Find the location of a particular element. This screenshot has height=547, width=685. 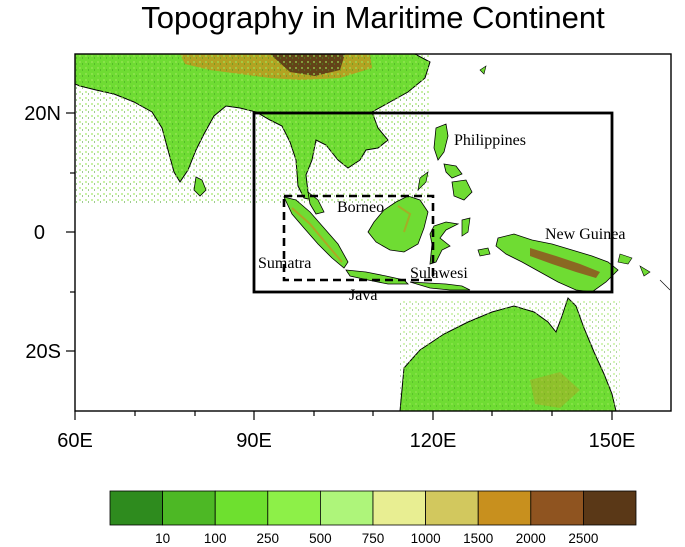

land-sri-lanka is located at coordinates (200, 186).